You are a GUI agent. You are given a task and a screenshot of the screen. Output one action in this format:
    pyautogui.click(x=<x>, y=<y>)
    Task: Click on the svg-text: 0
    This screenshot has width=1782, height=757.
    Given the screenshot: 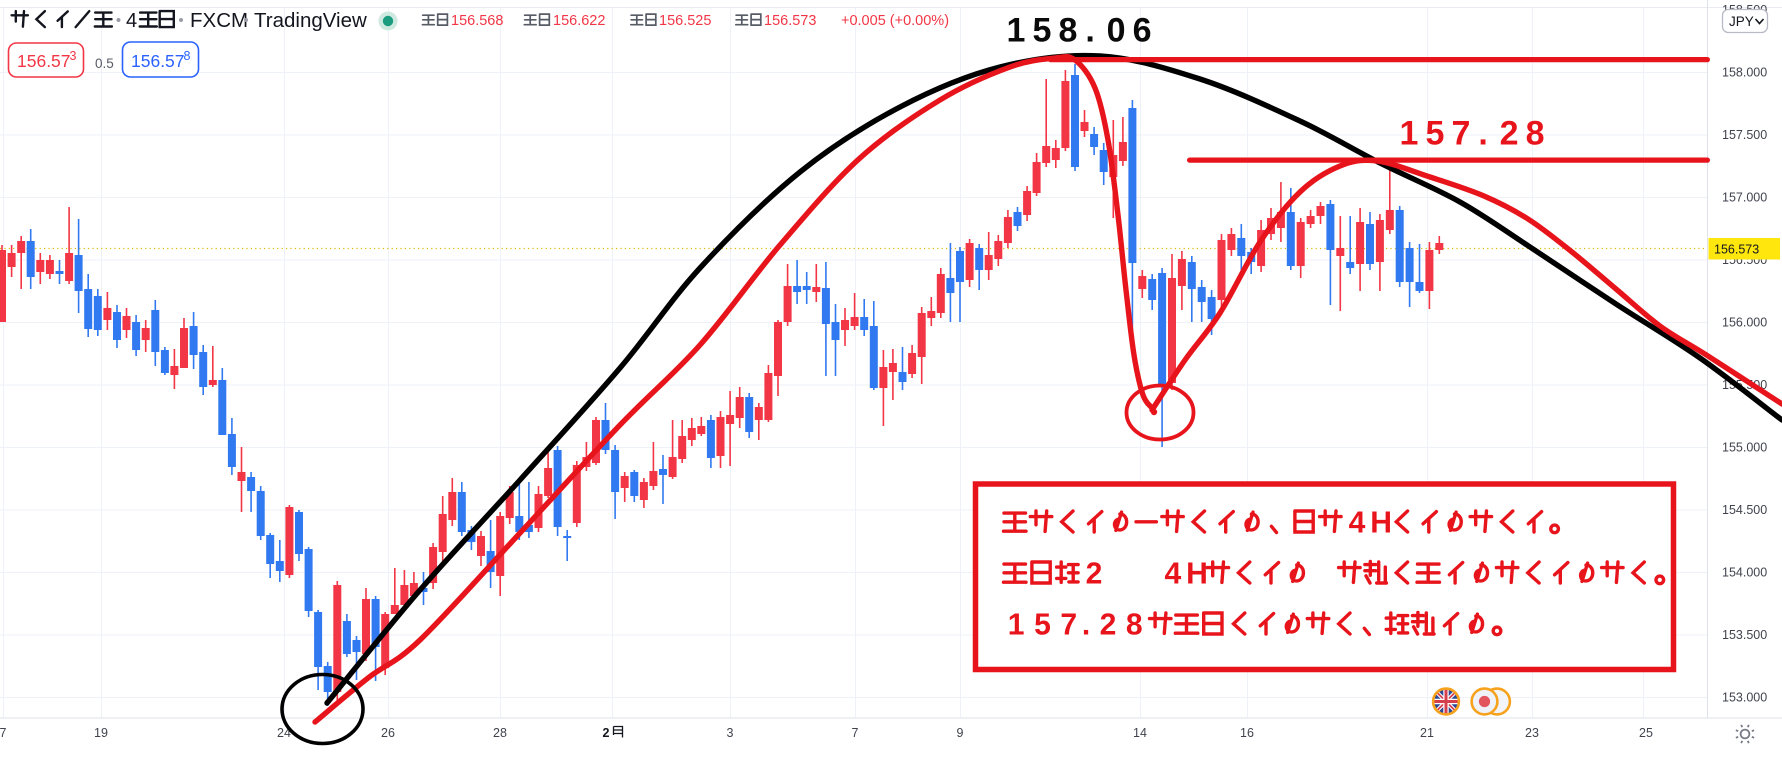 What is the action you would take?
    pyautogui.click(x=1116, y=31)
    